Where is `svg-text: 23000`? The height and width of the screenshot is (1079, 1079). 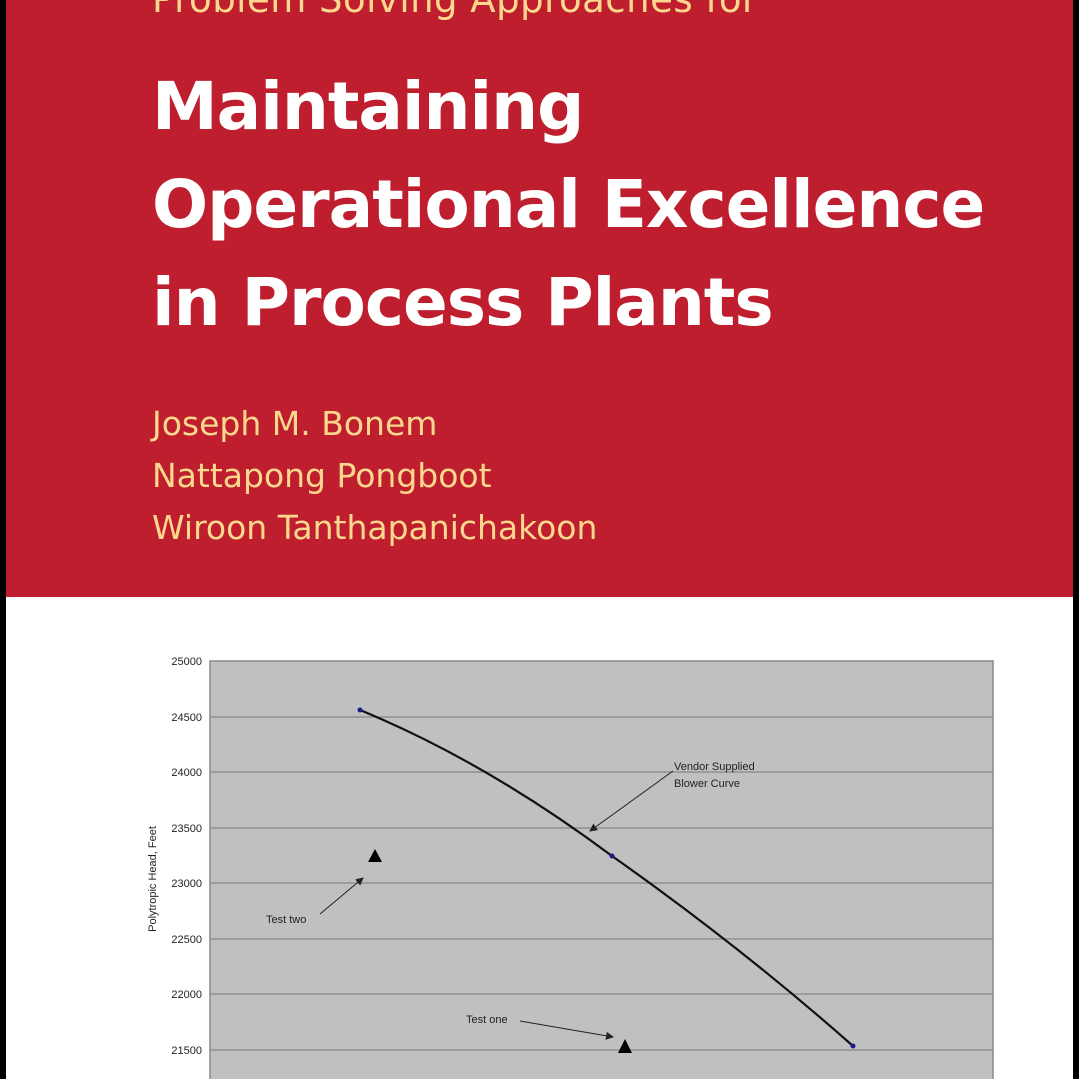
svg-text: 23000 is located at coordinates (186, 884).